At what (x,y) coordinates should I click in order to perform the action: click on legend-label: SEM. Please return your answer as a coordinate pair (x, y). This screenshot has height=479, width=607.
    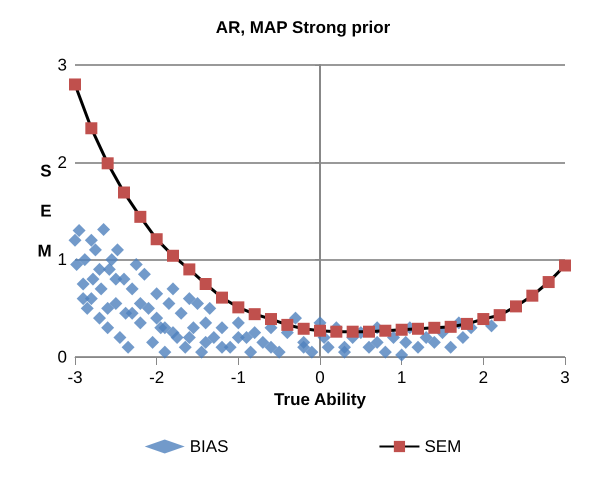
    Looking at the image, I should click on (443, 446).